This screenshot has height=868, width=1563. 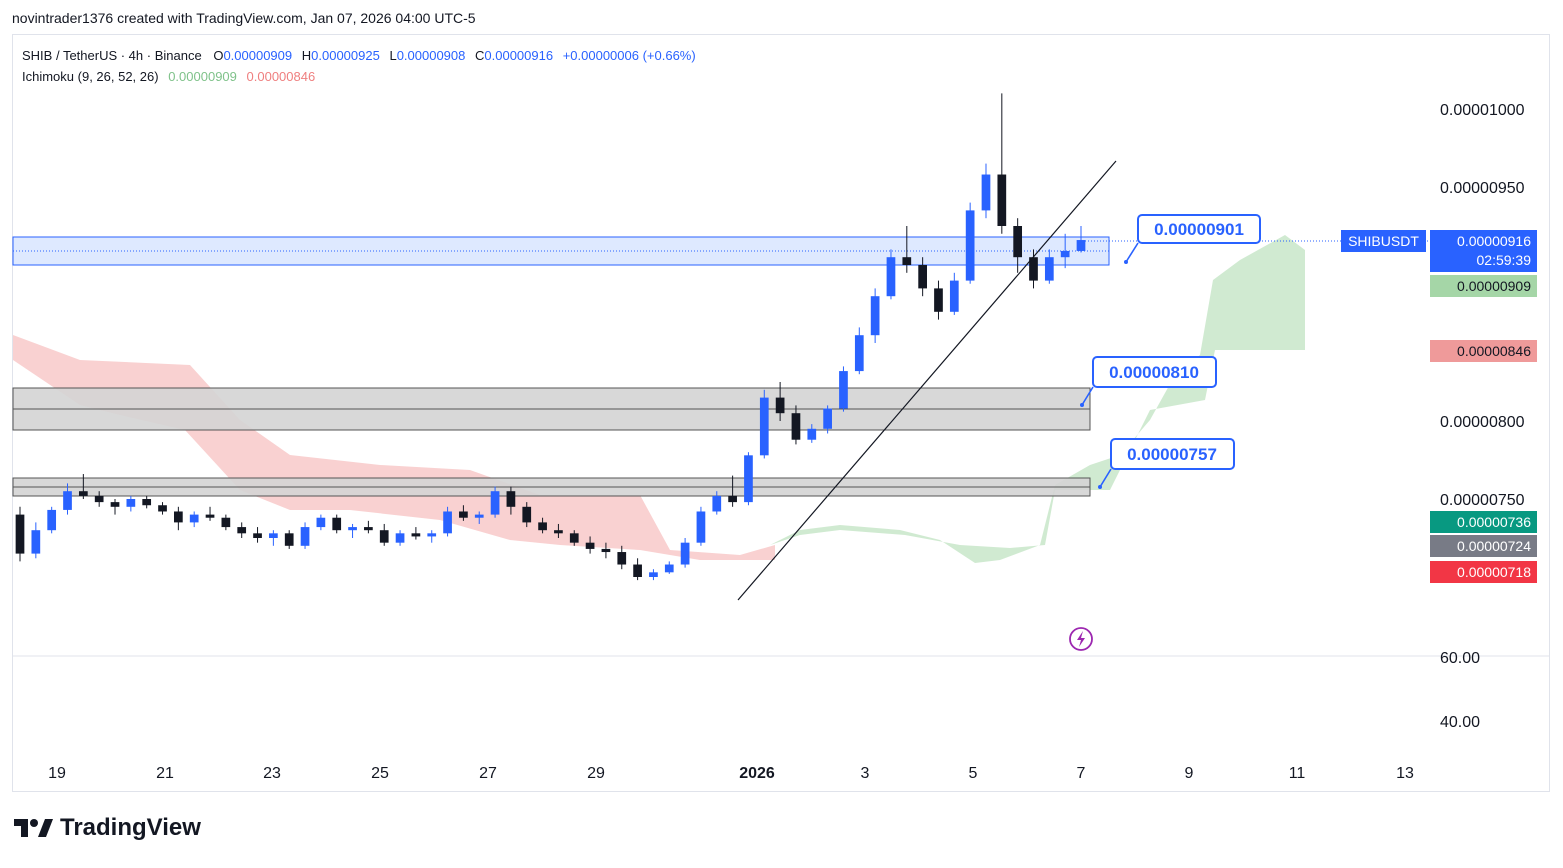 I want to click on indicator-name: Ichimoku (9, 26, 52, 26), so click(x=90, y=76).